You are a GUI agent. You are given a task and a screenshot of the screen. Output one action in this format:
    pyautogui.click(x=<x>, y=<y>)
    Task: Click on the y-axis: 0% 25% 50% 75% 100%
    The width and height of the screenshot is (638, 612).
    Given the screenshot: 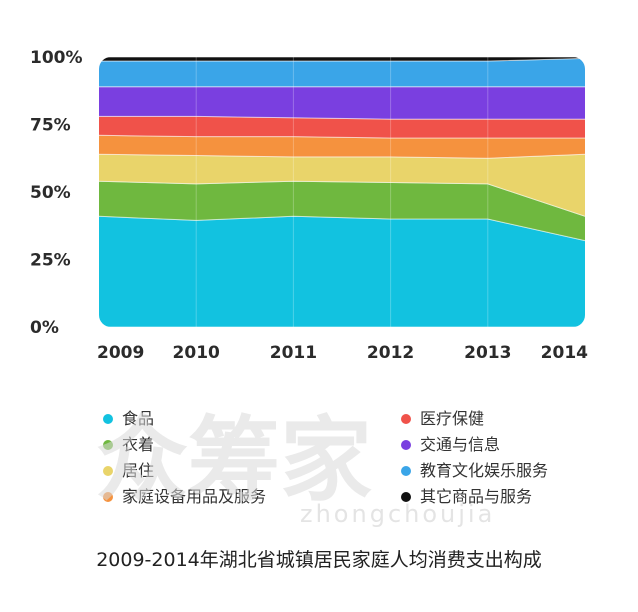 What is the action you would take?
    pyautogui.click(x=56, y=193)
    